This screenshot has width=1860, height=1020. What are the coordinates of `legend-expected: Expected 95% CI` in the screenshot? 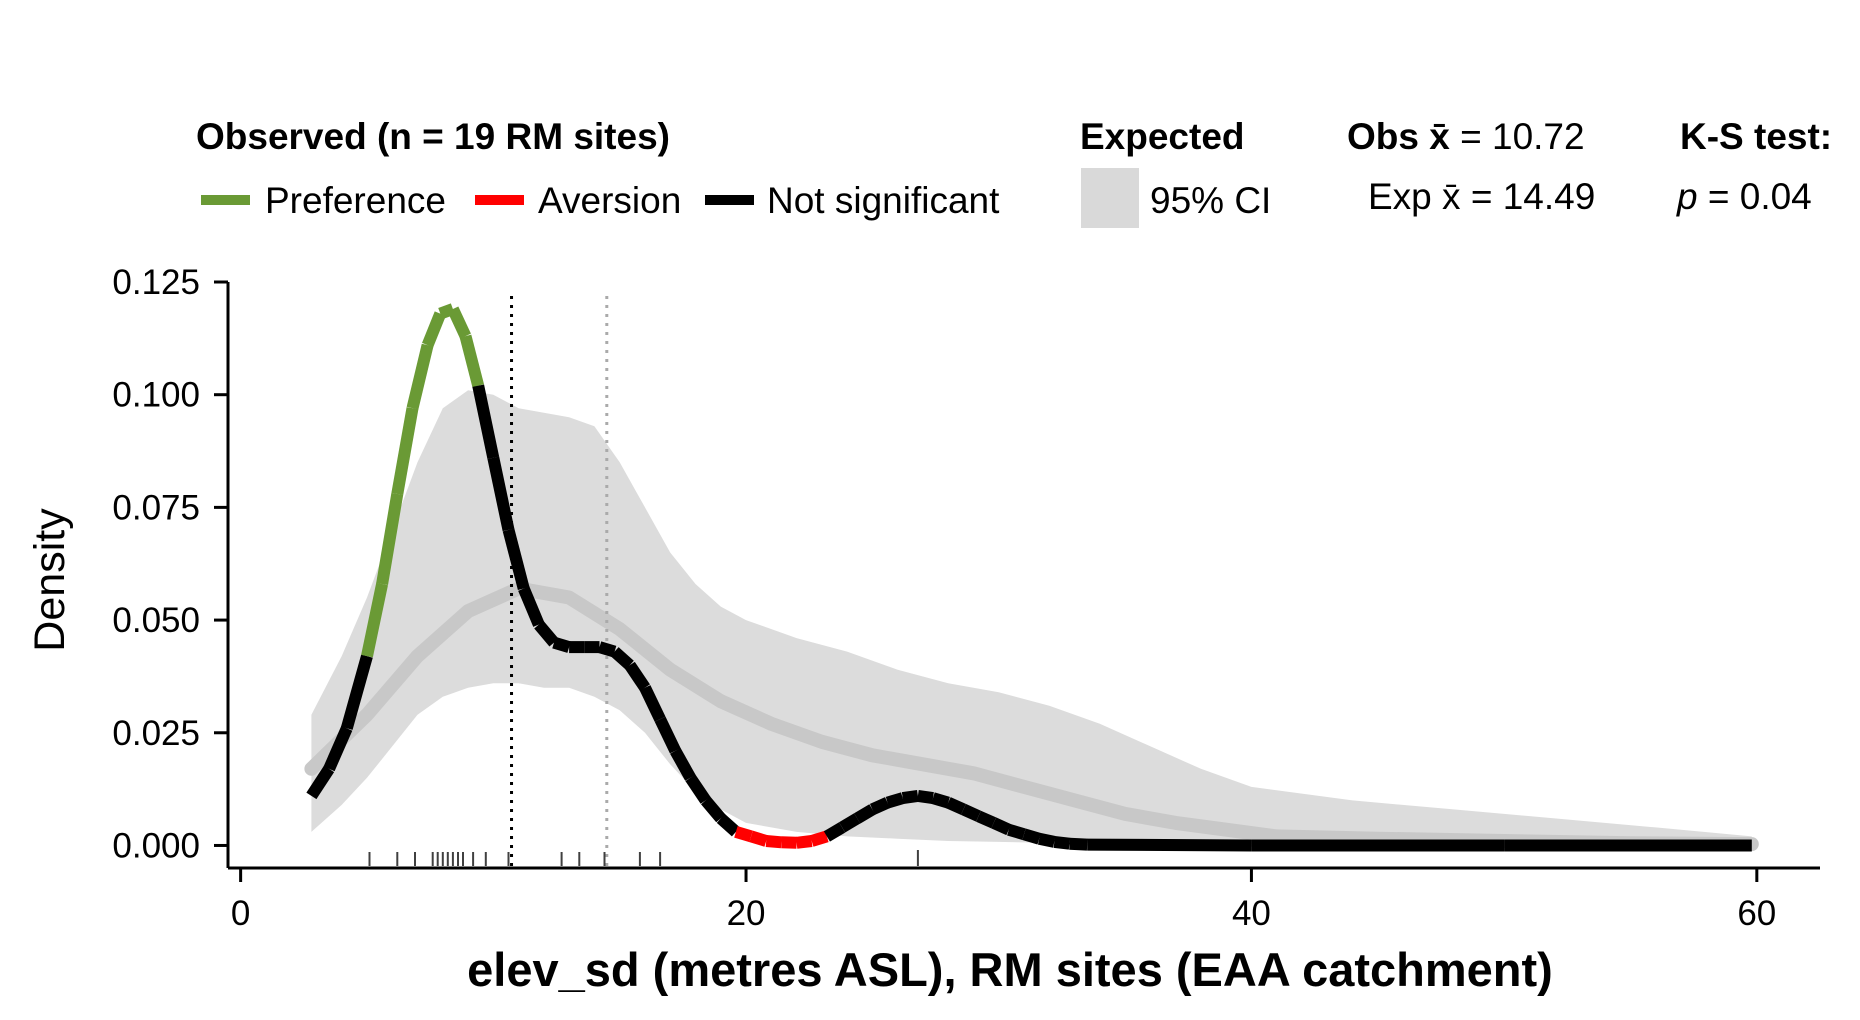 It's located at (1175, 172).